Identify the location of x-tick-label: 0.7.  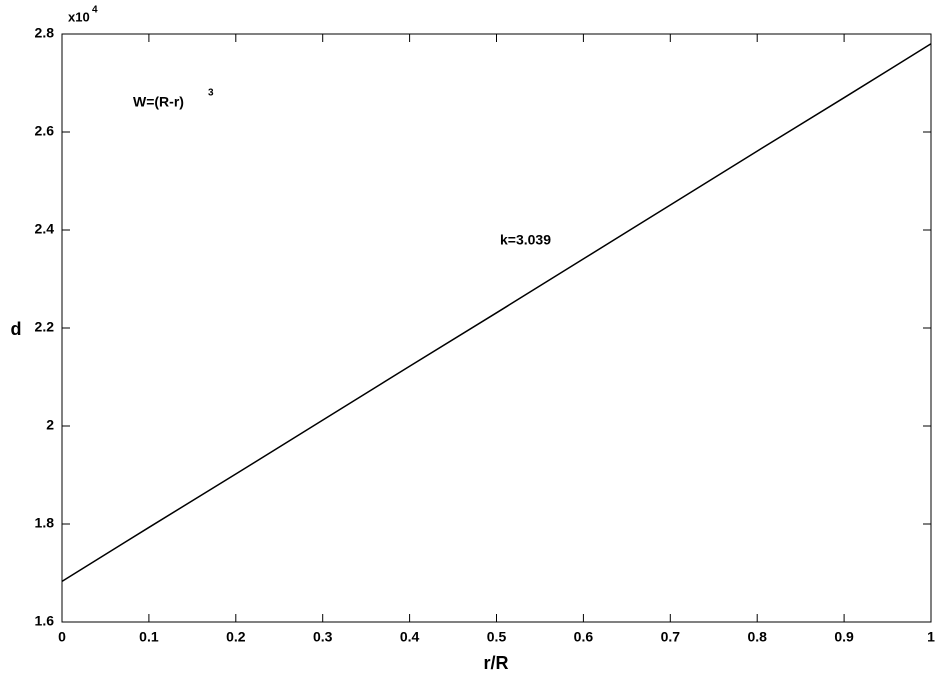
(671, 637).